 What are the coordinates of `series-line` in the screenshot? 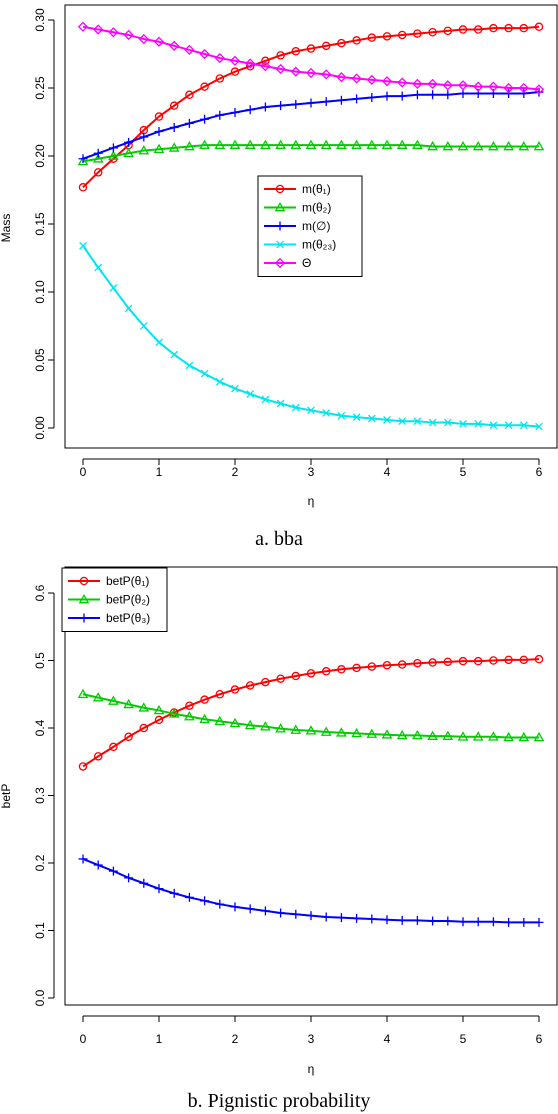 It's located at (311, 58).